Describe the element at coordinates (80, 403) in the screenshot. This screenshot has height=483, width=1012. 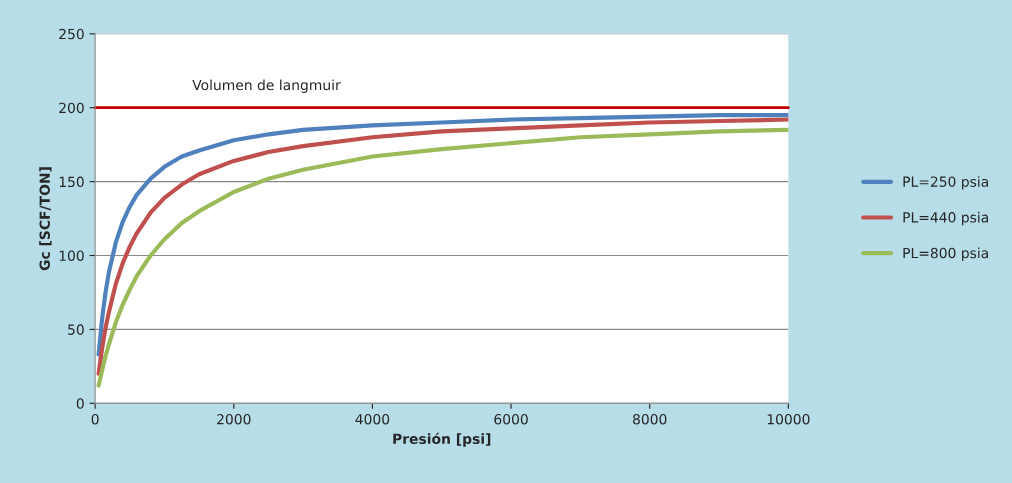
I see `y-tick-label: 0` at that location.